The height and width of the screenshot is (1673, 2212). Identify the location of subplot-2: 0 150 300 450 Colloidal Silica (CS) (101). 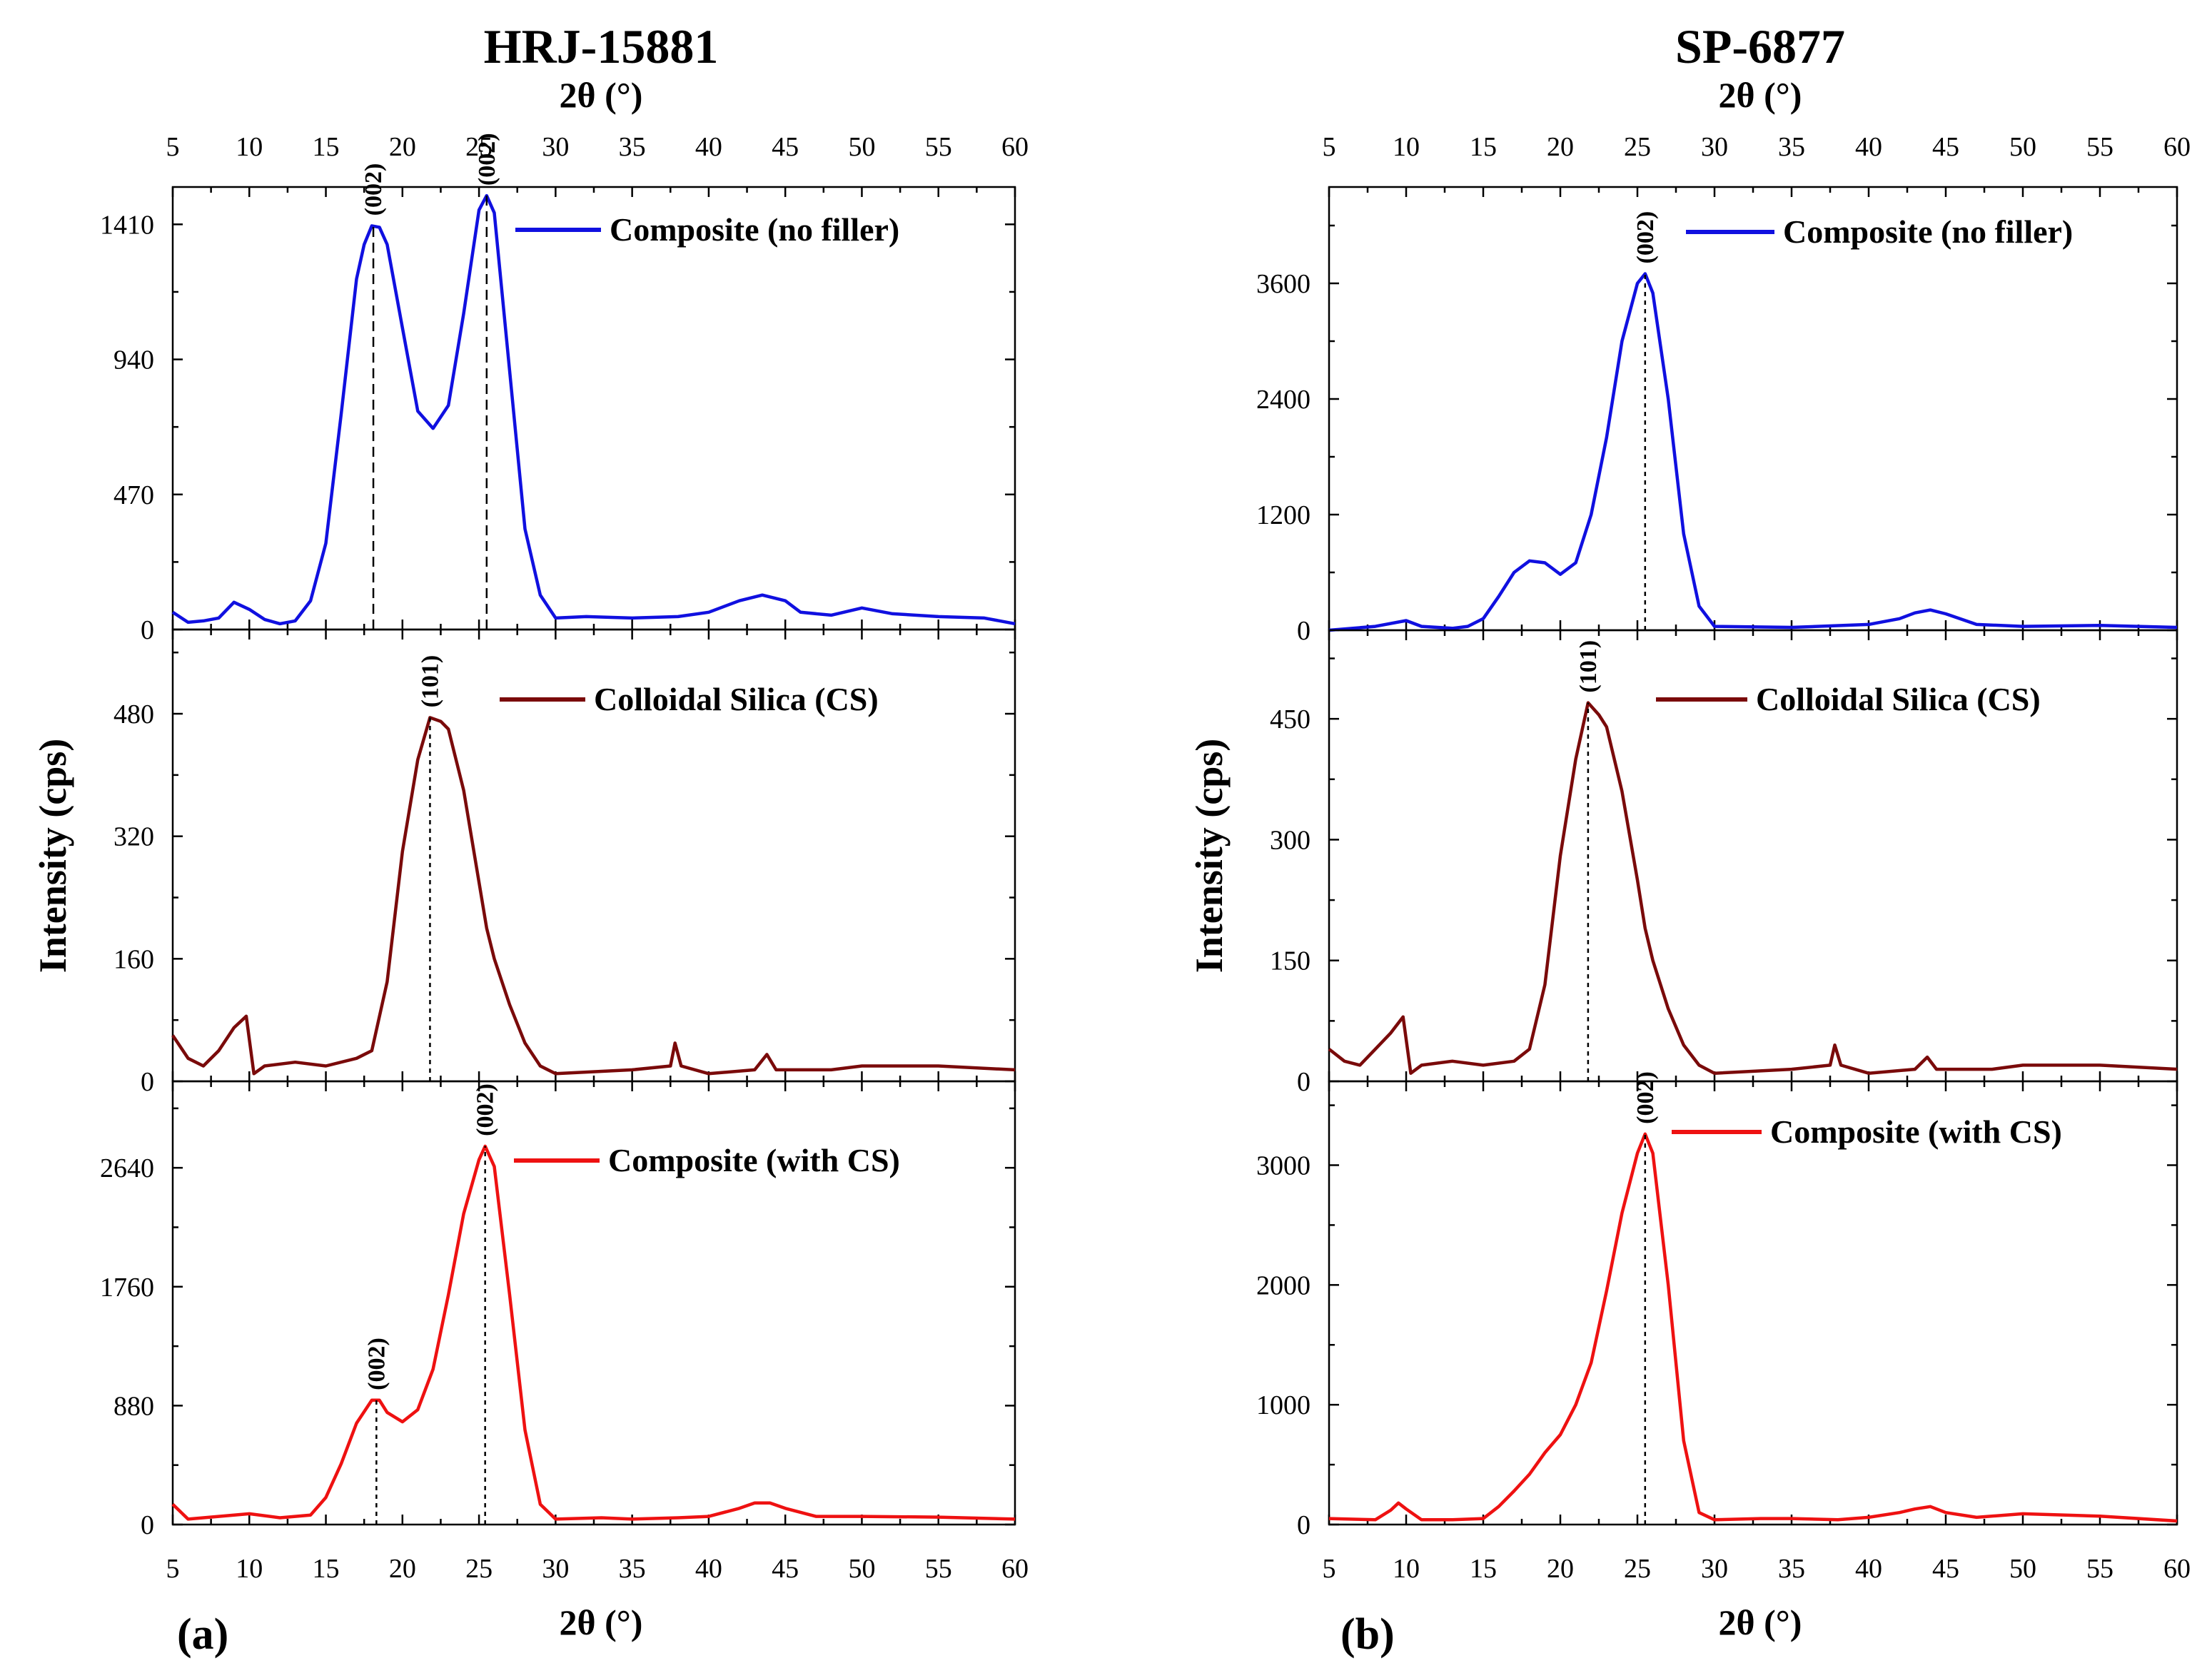
(1724, 863).